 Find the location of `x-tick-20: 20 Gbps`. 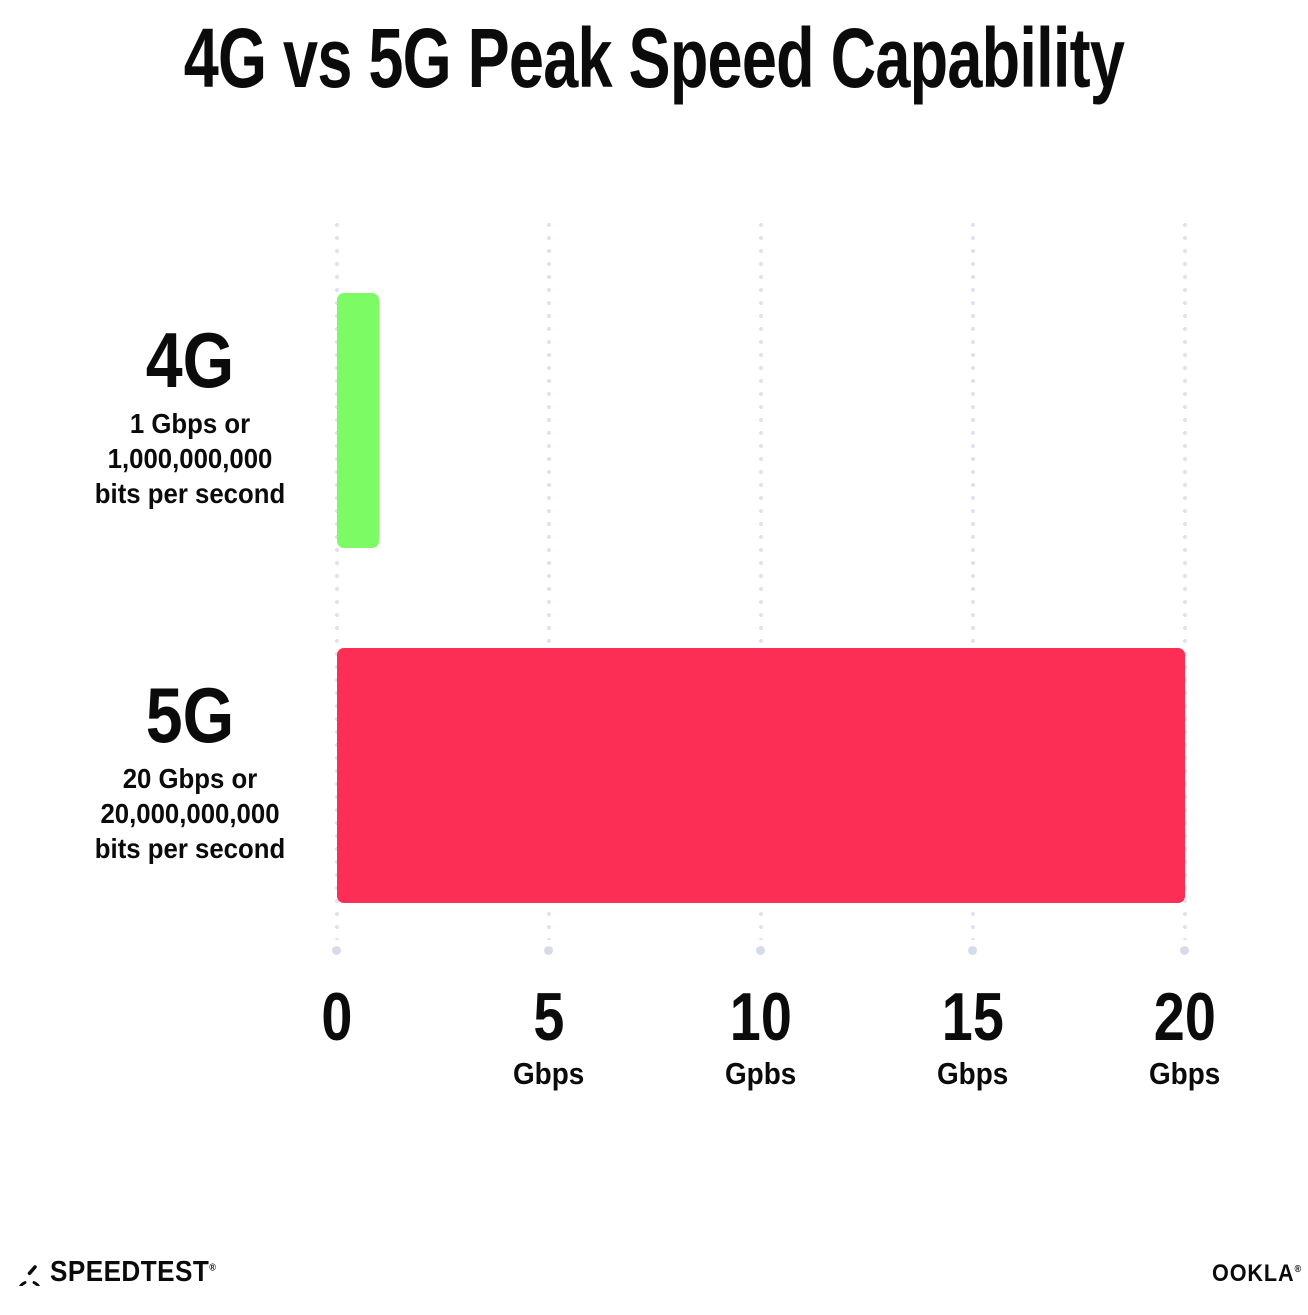

x-tick-20: 20 Gbps is located at coordinates (1185, 1037).